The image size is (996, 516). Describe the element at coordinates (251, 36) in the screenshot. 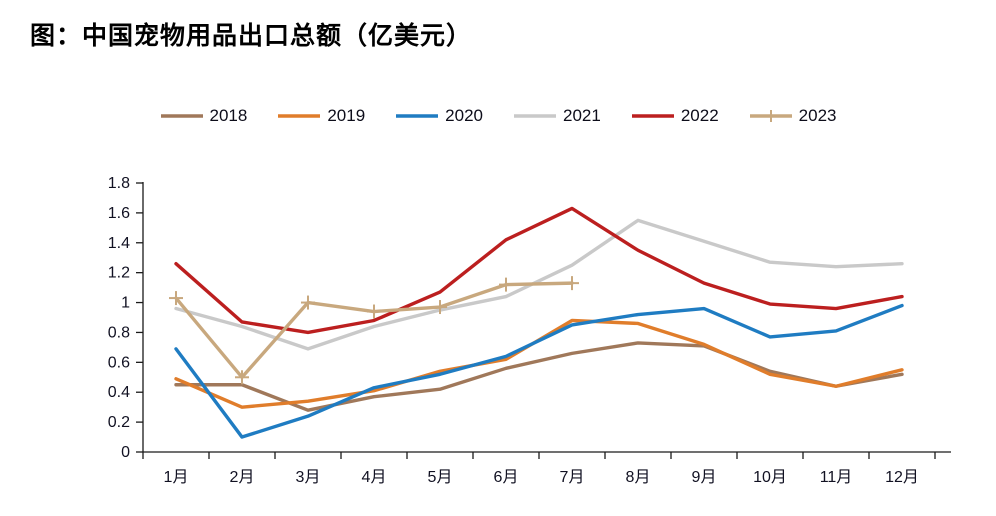

I see `chart-title: 图：中国宠物用品出口总额（亿美元）` at that location.